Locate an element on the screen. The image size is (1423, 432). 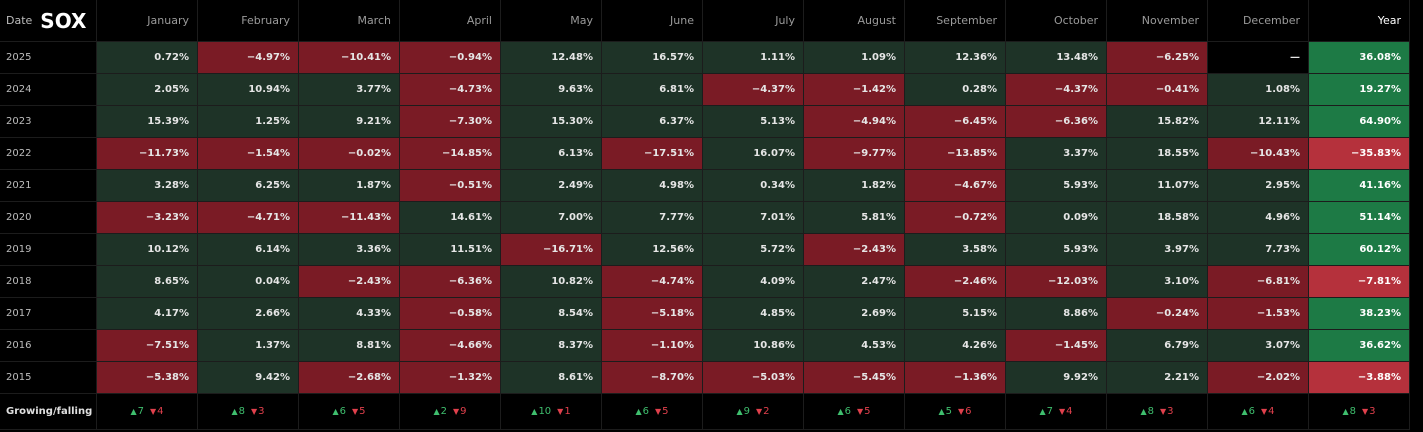
month-return-cell: 12.56% is located at coordinates (652, 250).